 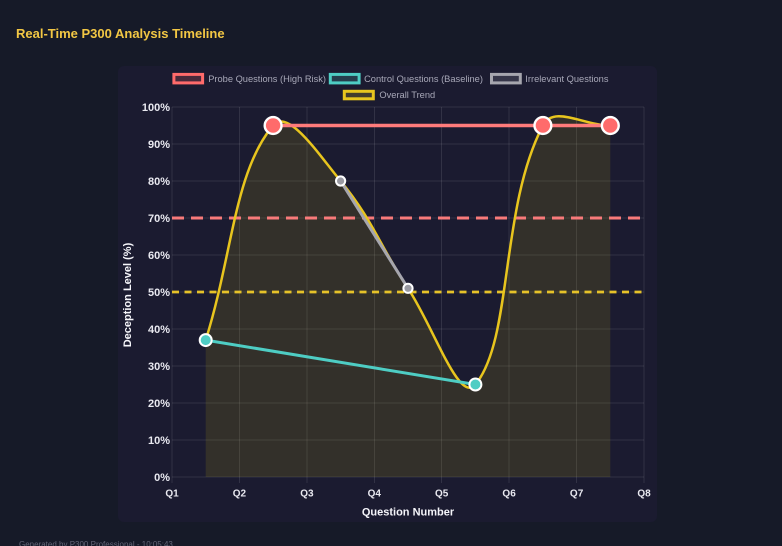 I want to click on svg-text: Question Number, so click(x=408, y=513).